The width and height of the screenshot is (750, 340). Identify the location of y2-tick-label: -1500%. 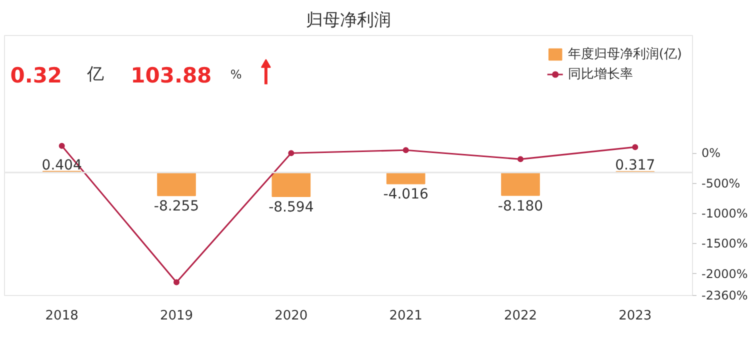
(725, 243).